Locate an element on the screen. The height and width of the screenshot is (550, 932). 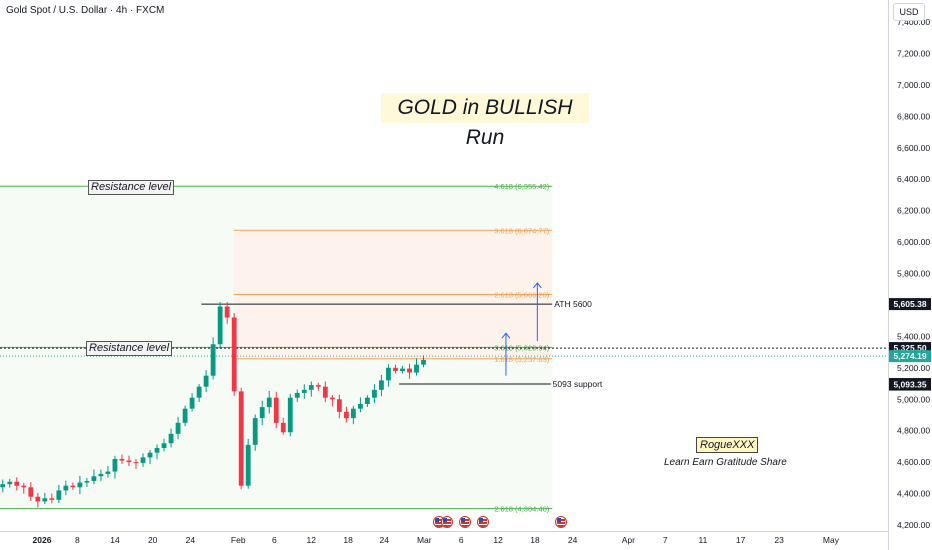
fib-level-label: 1.618 (5,257.63) is located at coordinates (522, 359).